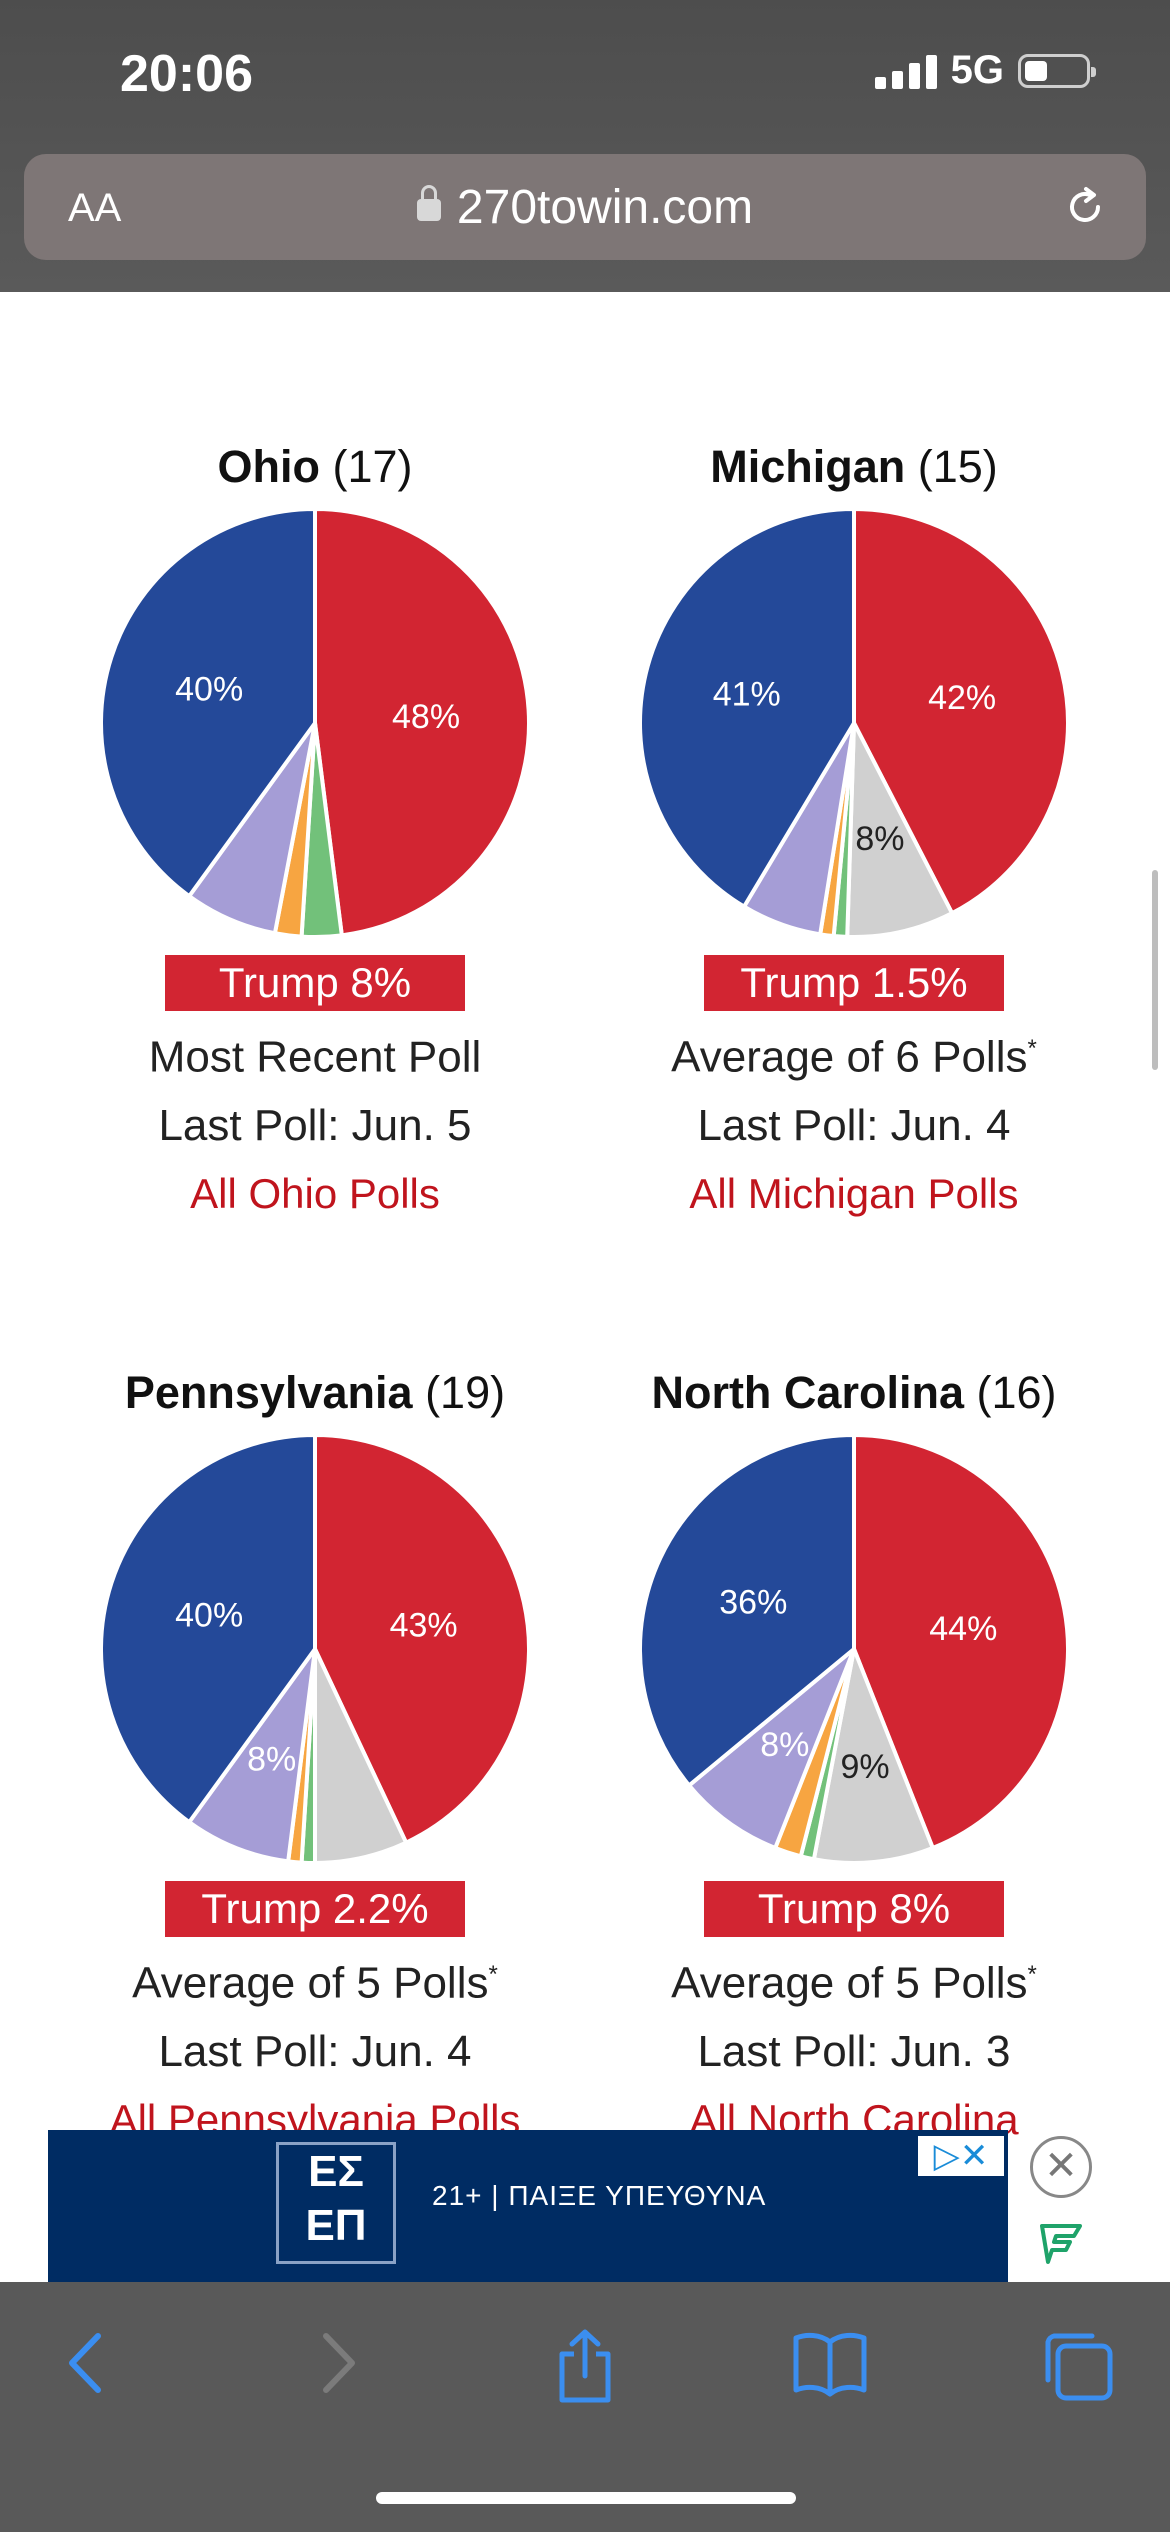 The height and width of the screenshot is (2532, 1170). Describe the element at coordinates (1155, 970) in the screenshot. I see `page-scrollbar` at that location.